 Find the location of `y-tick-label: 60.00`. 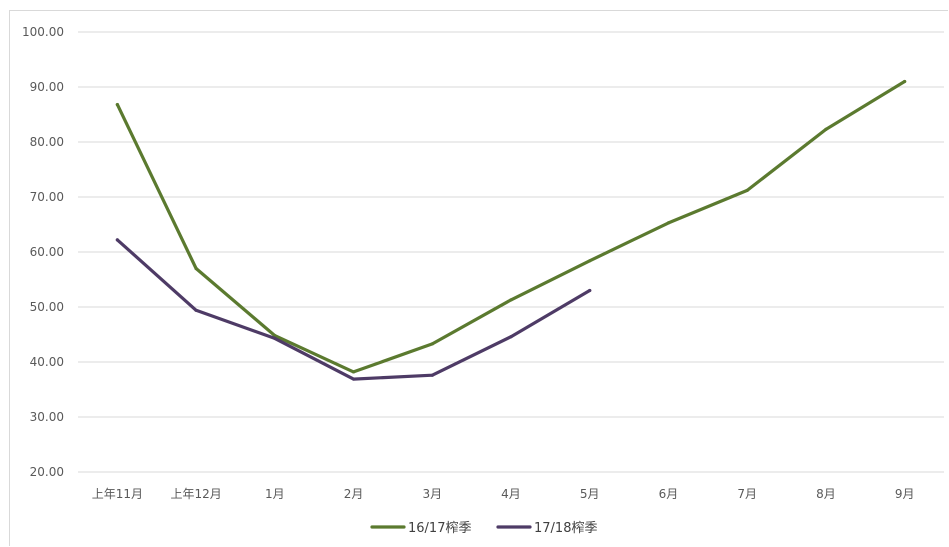

y-tick-label: 60.00 is located at coordinates (47, 252).